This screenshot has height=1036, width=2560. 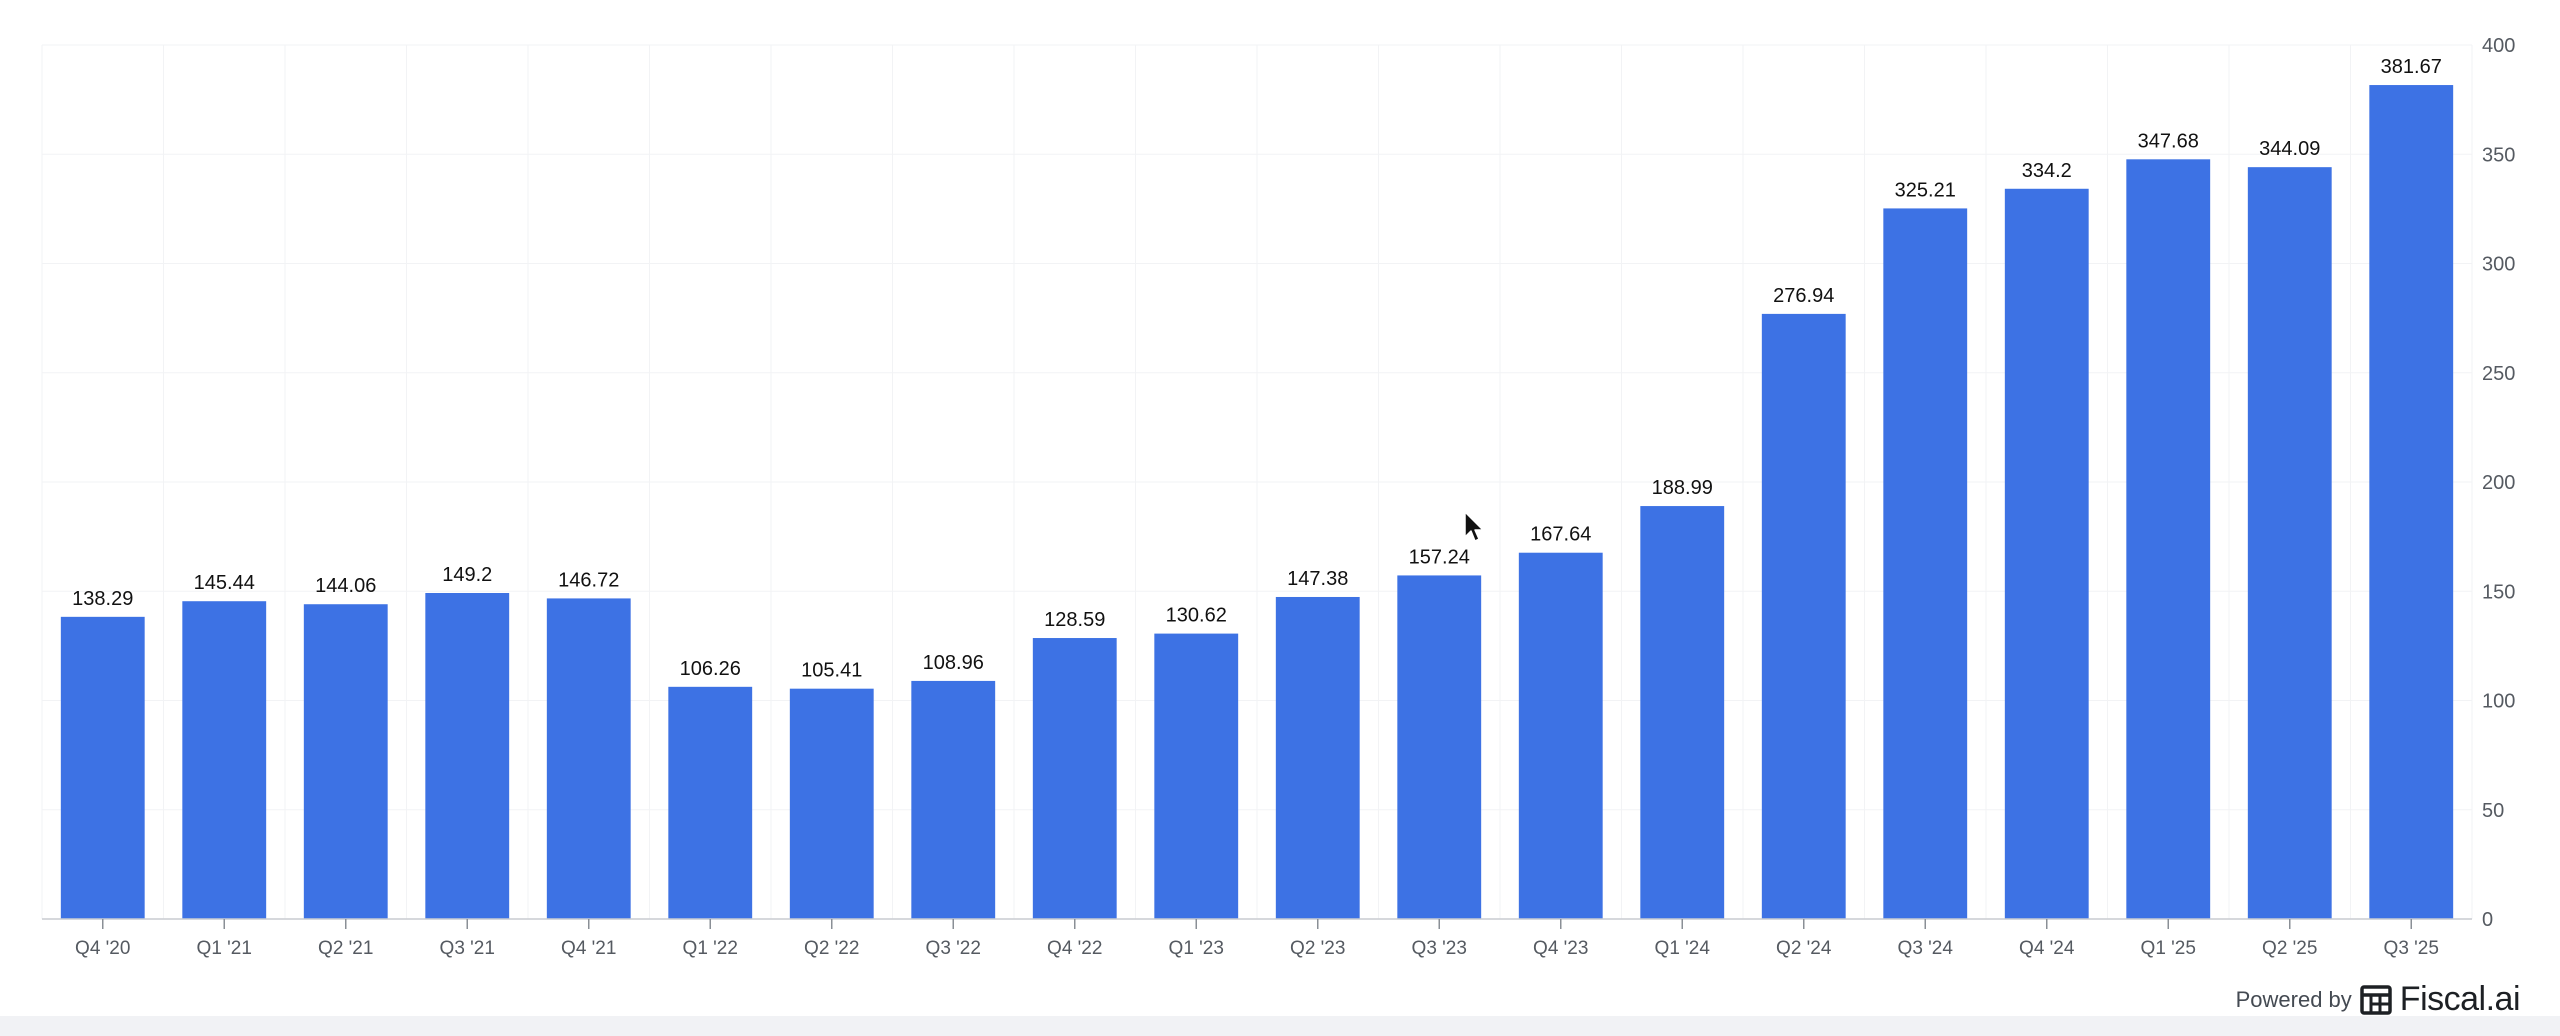 I want to click on data-label: 128.59, so click(x=1074, y=620).